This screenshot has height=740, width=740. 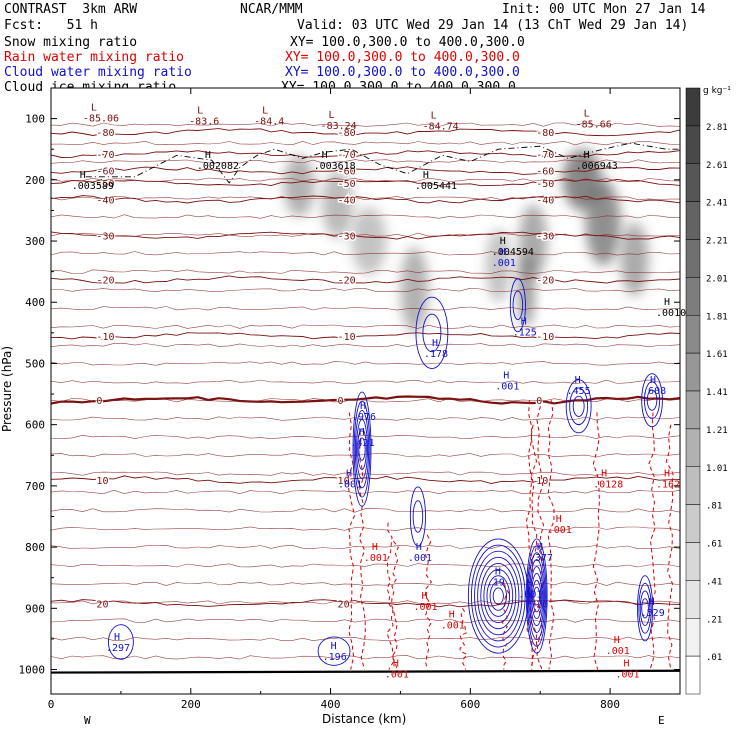 What do you see at coordinates (105, 172) in the screenshot?
I see `temperature-contour-label: -60` at bounding box center [105, 172].